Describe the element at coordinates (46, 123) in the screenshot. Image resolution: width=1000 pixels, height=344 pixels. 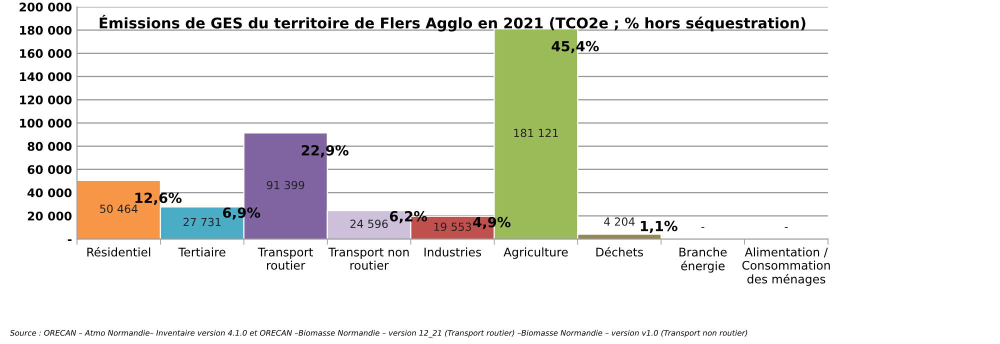
I see `y-tick-label: 100 000` at that location.